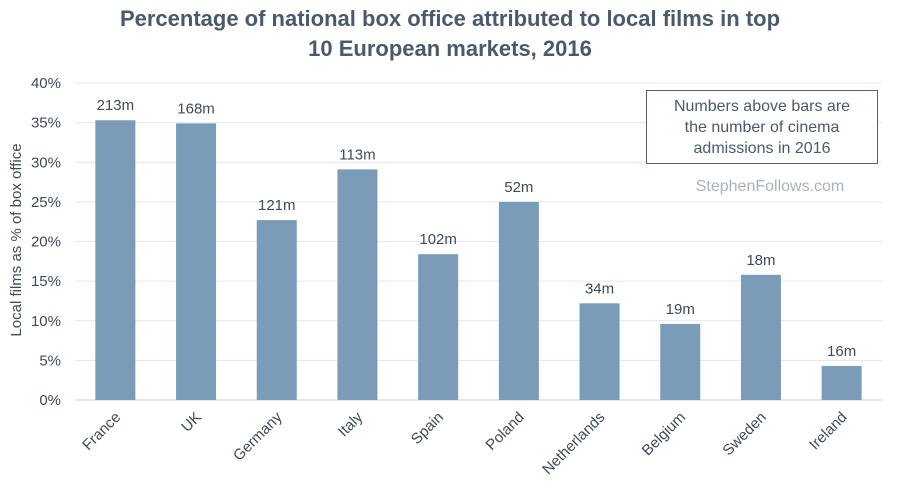 The width and height of the screenshot is (900, 489). I want to click on bar-spain, so click(438, 327).